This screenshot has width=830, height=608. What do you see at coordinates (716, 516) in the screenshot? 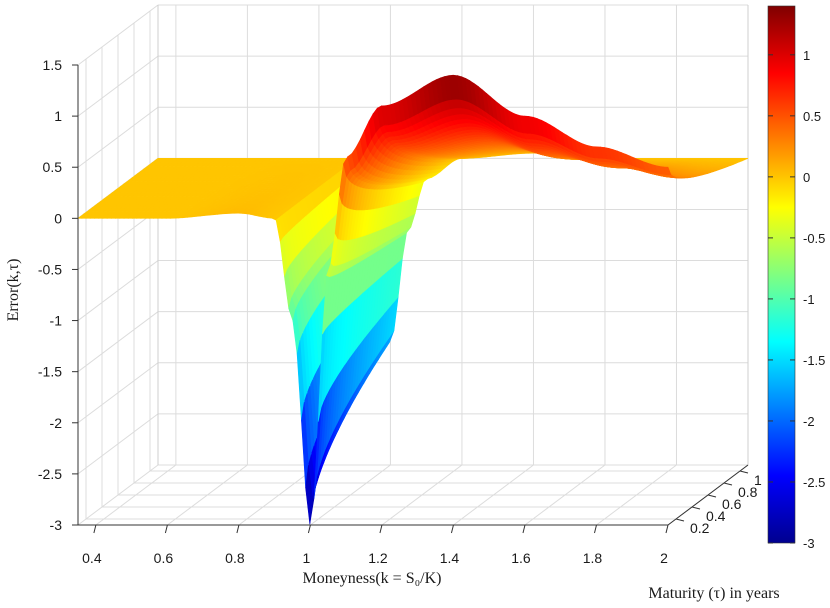
I see `y-tick-label: 0.4` at bounding box center [716, 516].